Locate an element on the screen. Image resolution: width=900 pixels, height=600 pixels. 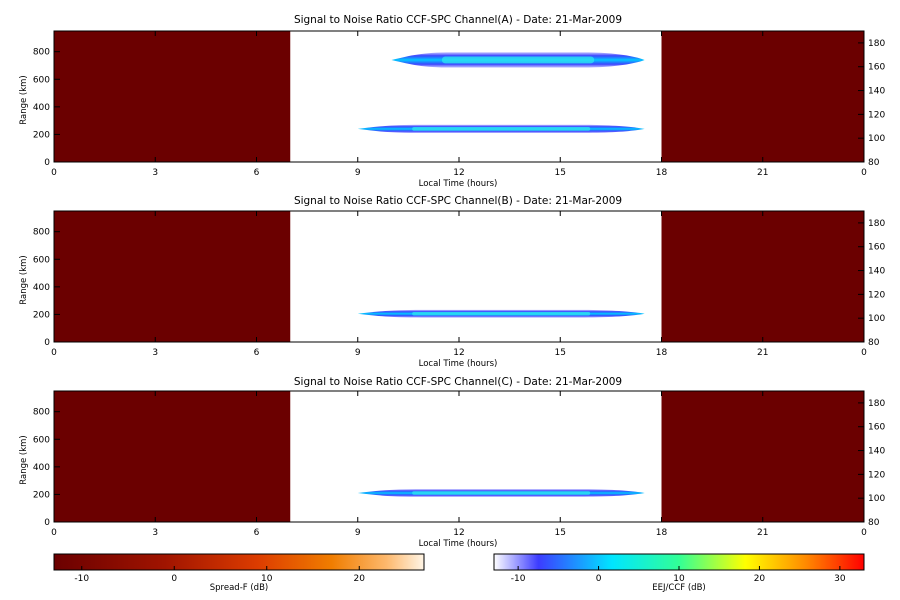
panel-c-ylabel: Range (km) is located at coordinates (24, 459).